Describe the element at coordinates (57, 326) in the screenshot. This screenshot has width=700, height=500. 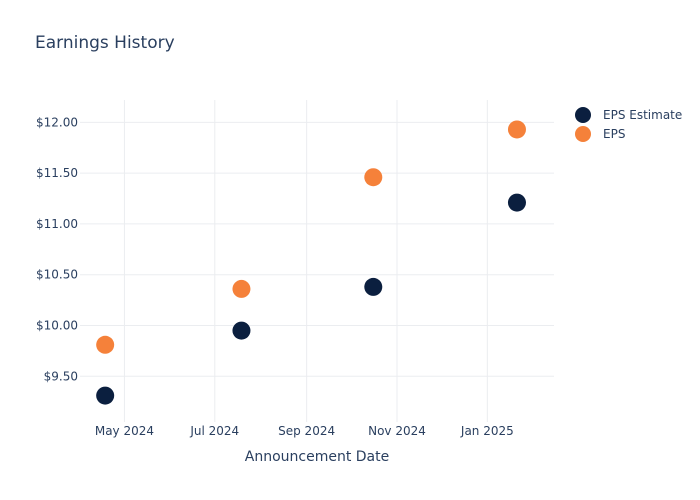
I see `y-tick-label: $10.00` at that location.